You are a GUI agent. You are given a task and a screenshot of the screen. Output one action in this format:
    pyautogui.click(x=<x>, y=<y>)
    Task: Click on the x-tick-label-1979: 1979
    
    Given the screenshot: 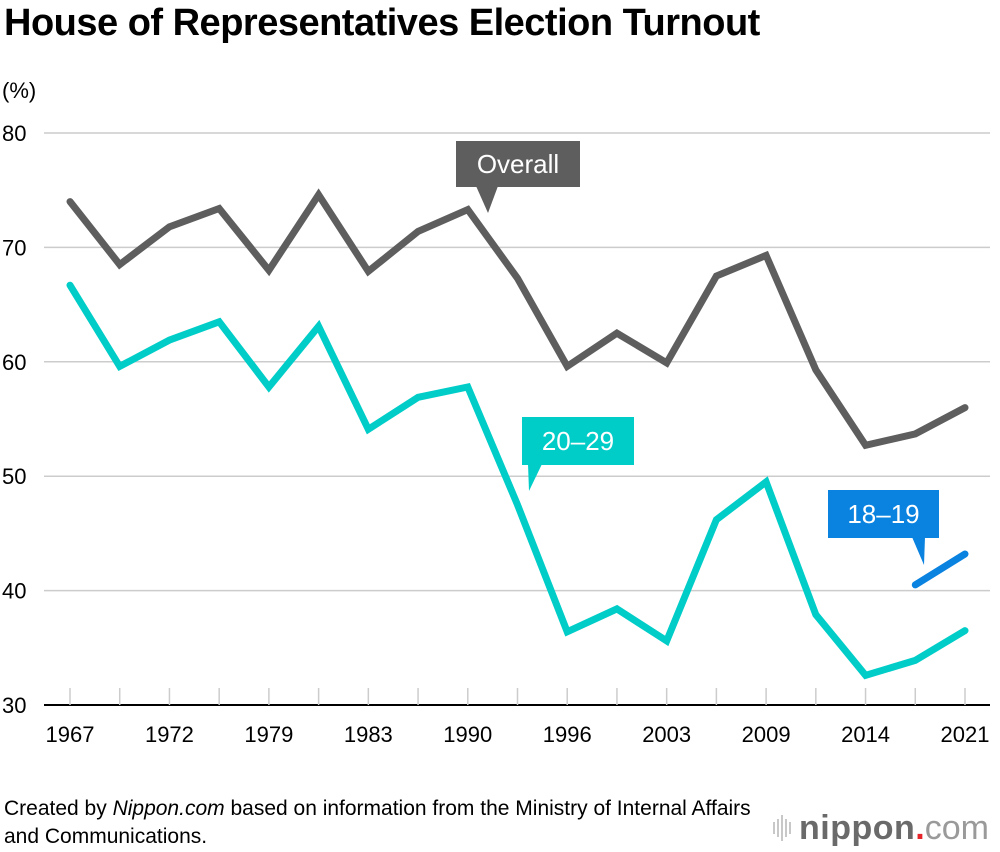 What is the action you would take?
    pyautogui.click(x=268, y=734)
    